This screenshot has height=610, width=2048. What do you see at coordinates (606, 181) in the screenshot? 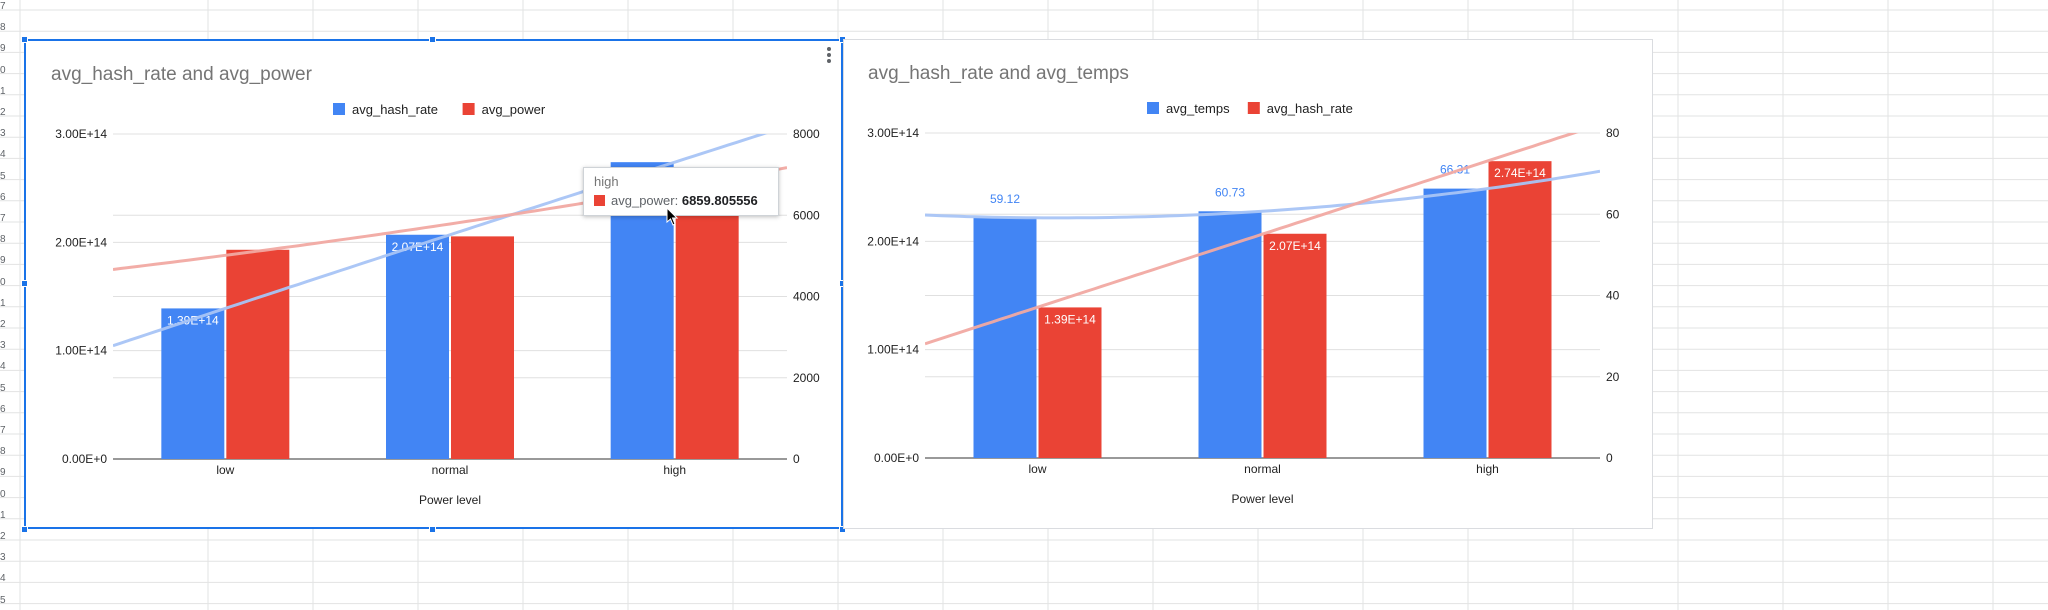
I see `tooltip-title: high` at bounding box center [606, 181].